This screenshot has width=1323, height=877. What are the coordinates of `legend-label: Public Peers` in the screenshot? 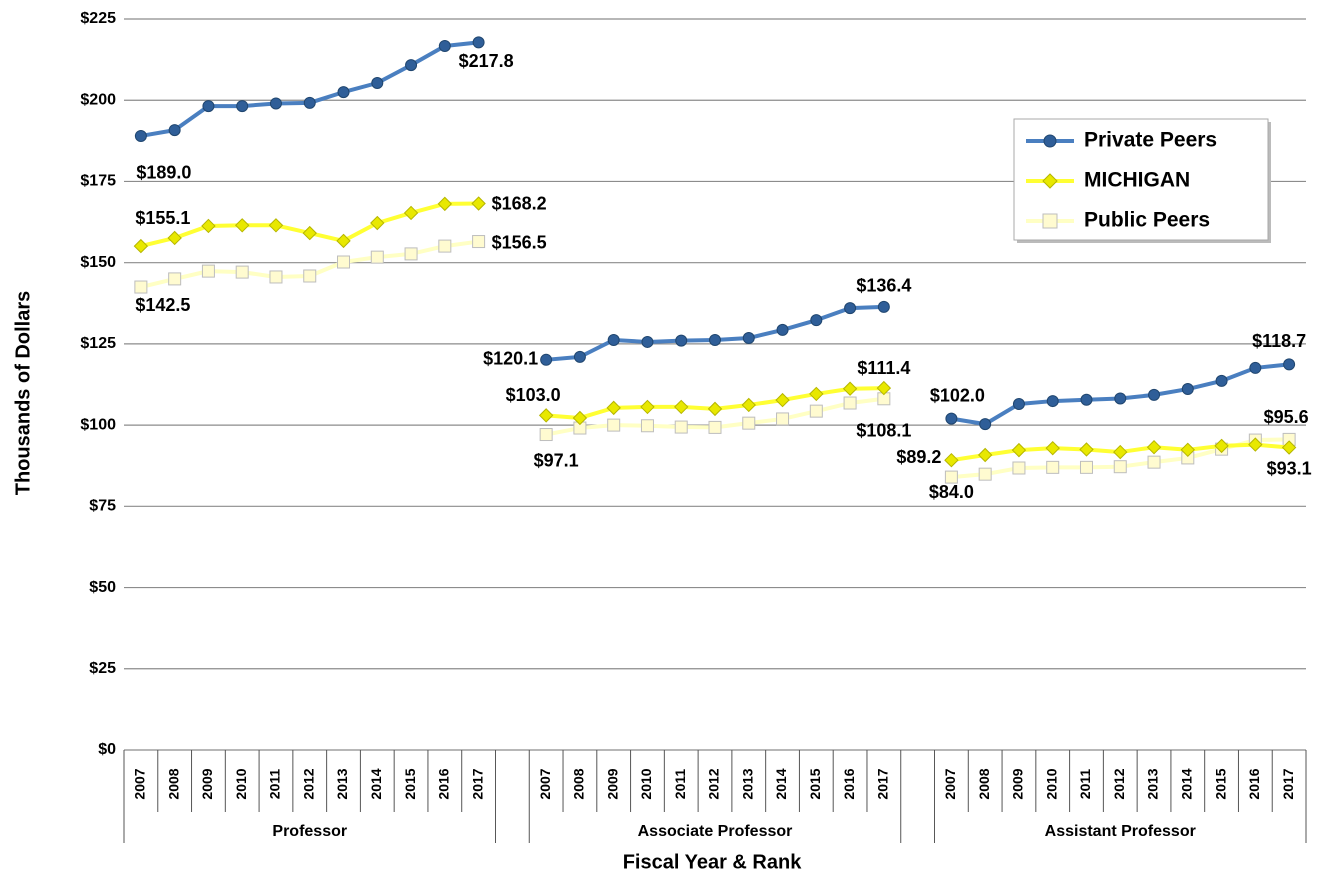 It's located at (1147, 220).